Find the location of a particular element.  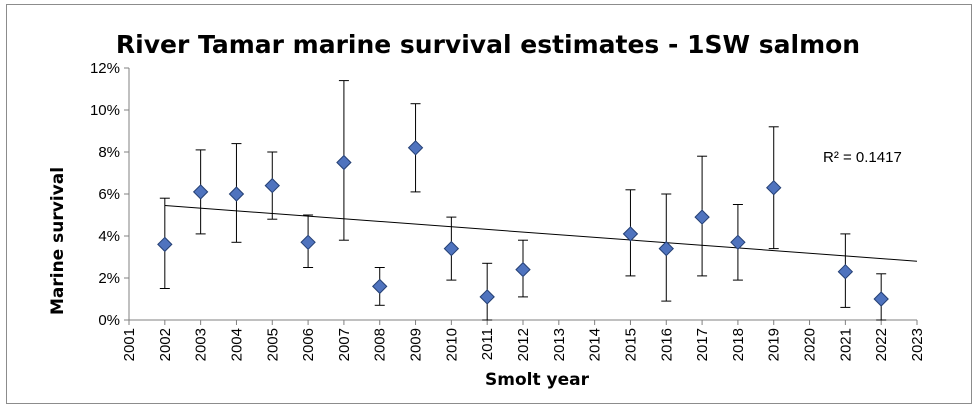

x-tick-label: 2011 is located at coordinates (487, 344).